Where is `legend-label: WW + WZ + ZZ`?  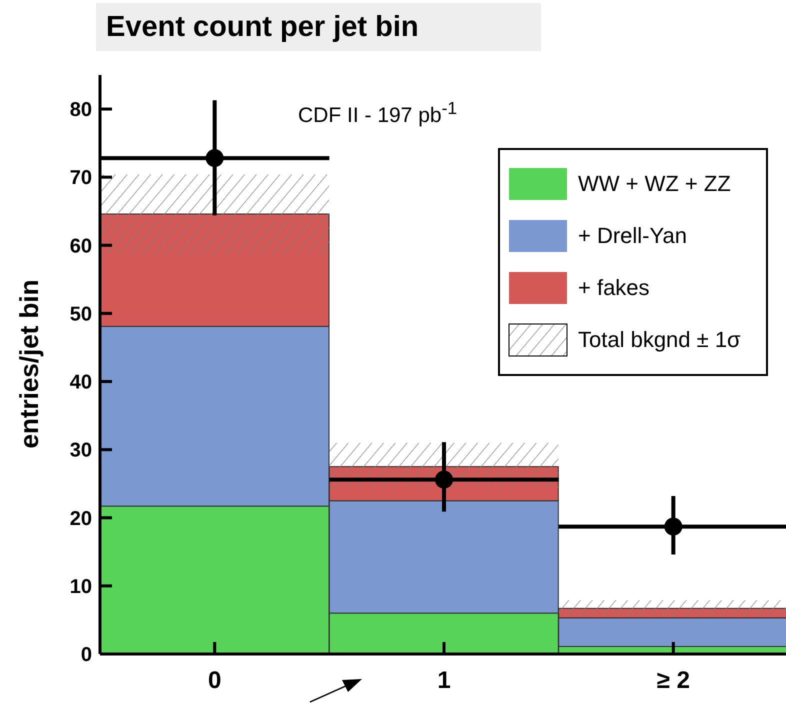
legend-label: WW + WZ + ZZ is located at coordinates (654, 184).